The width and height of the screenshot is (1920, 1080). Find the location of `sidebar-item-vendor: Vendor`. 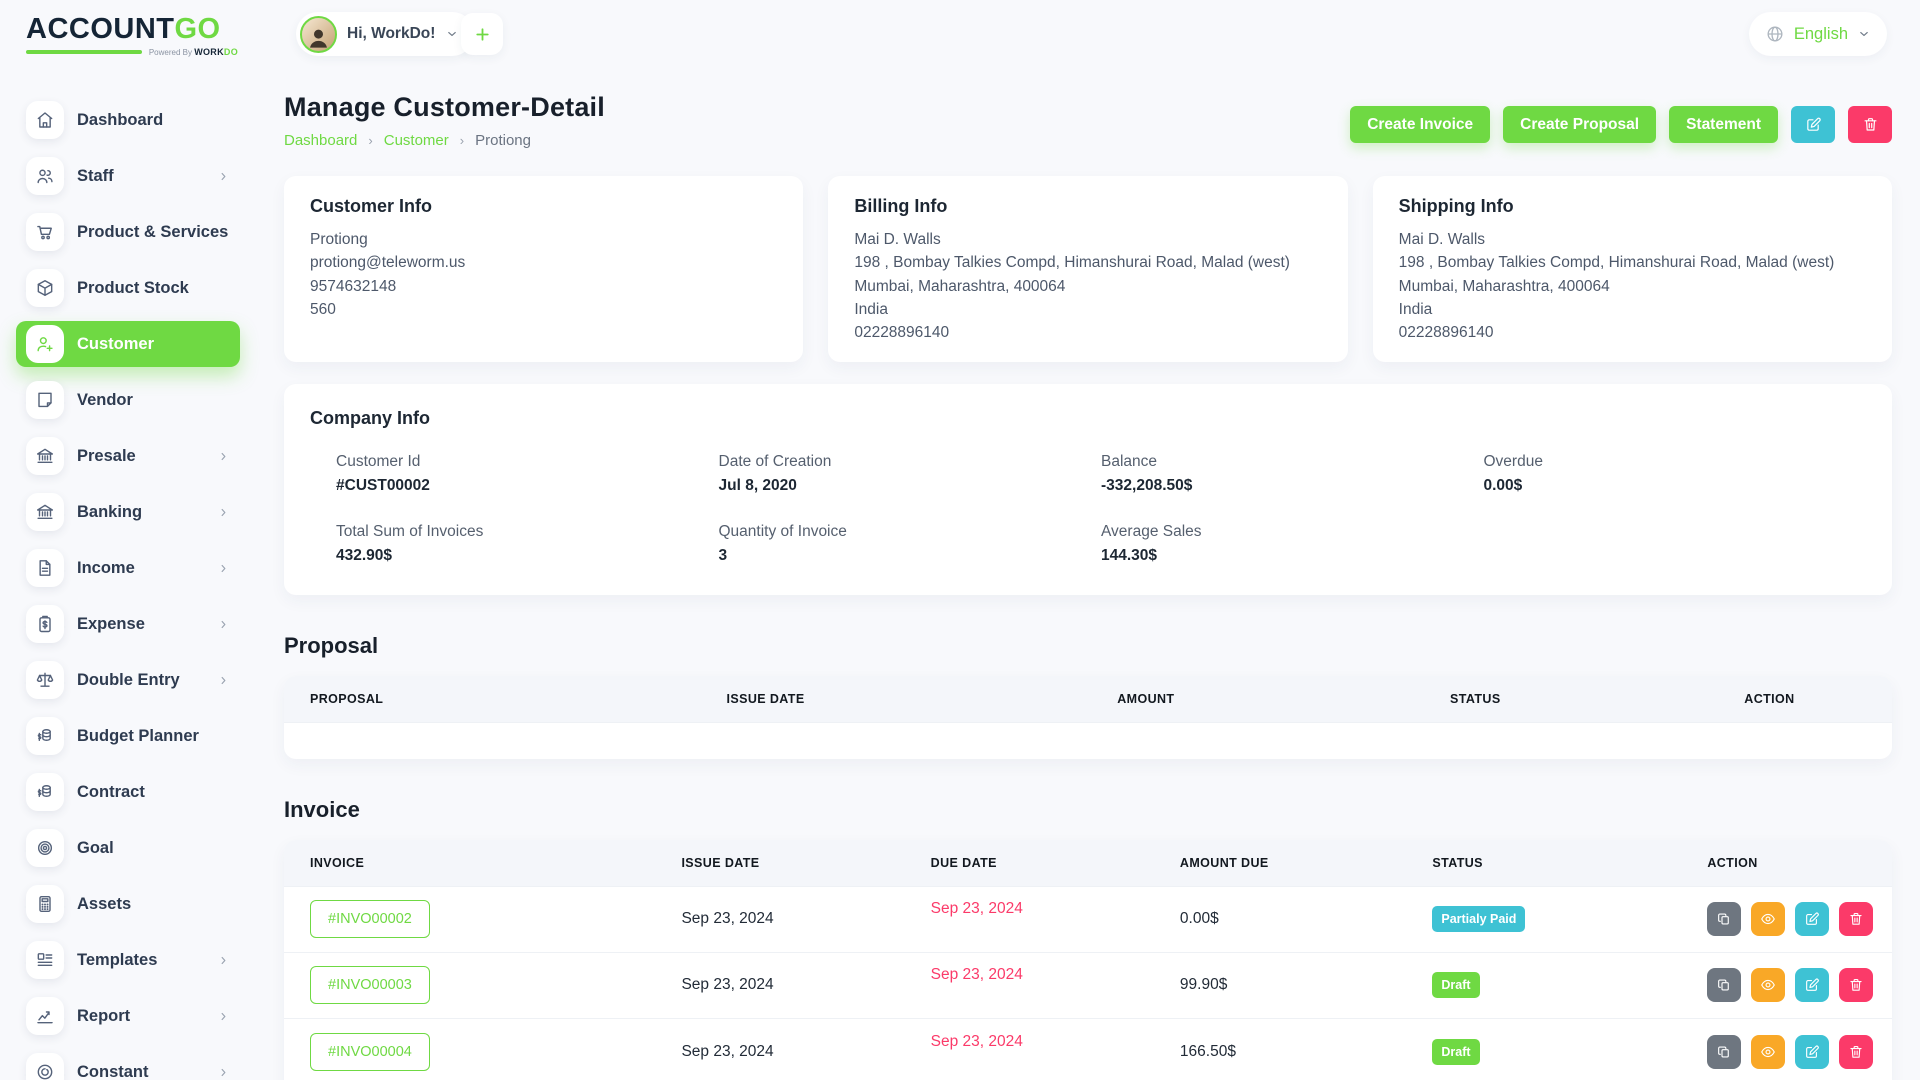

sidebar-item-vendor: Vendor is located at coordinates (140, 400).